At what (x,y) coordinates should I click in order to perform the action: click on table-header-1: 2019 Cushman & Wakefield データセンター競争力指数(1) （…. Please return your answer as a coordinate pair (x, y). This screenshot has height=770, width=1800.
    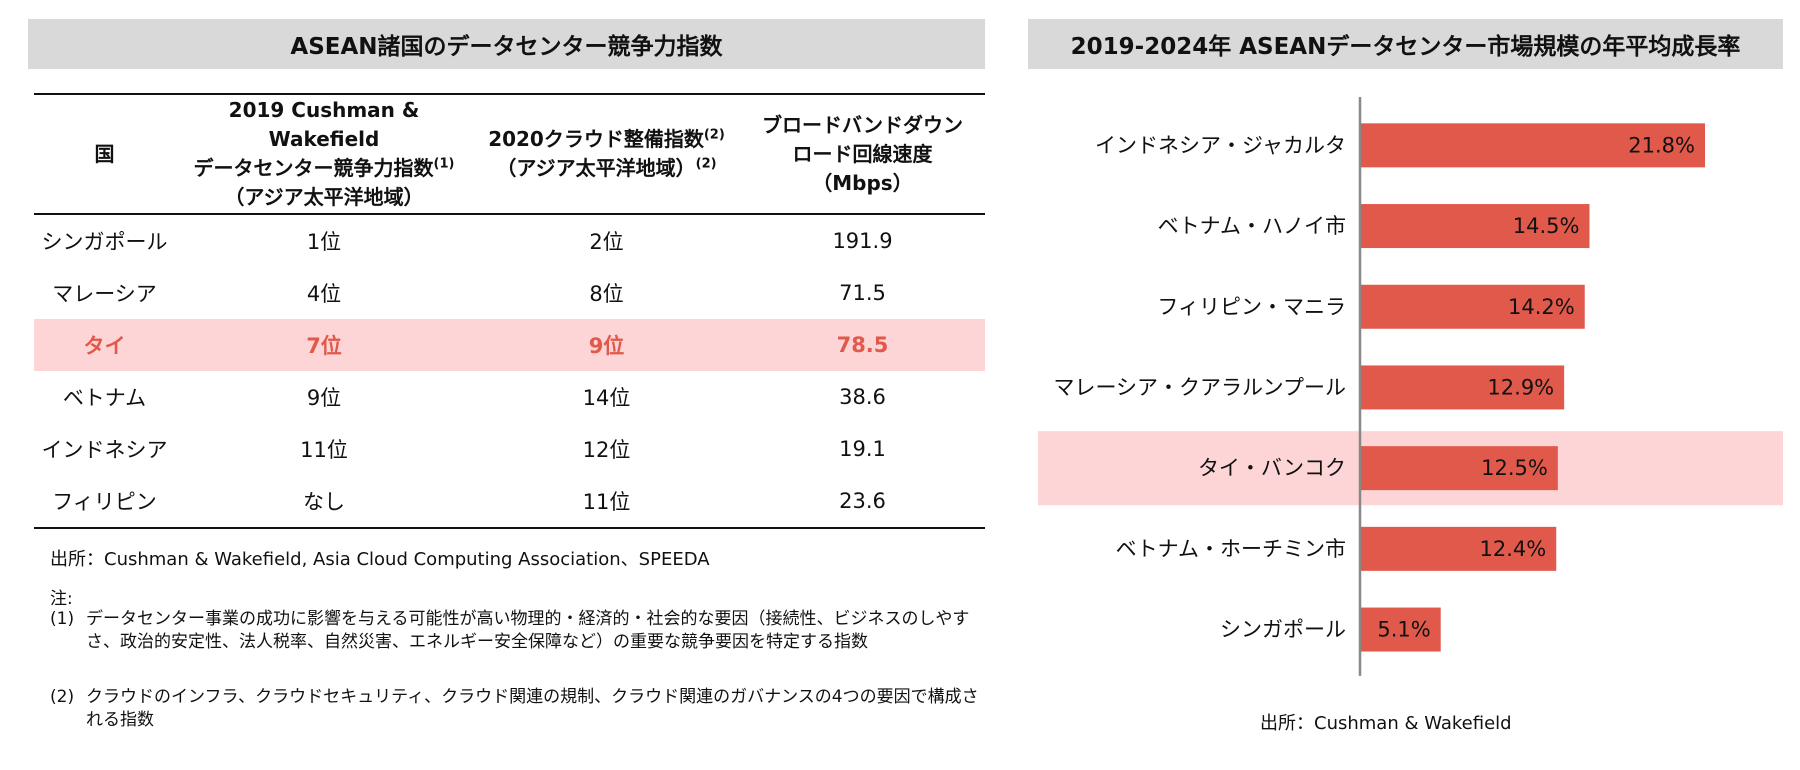
    Looking at the image, I should click on (324, 154).